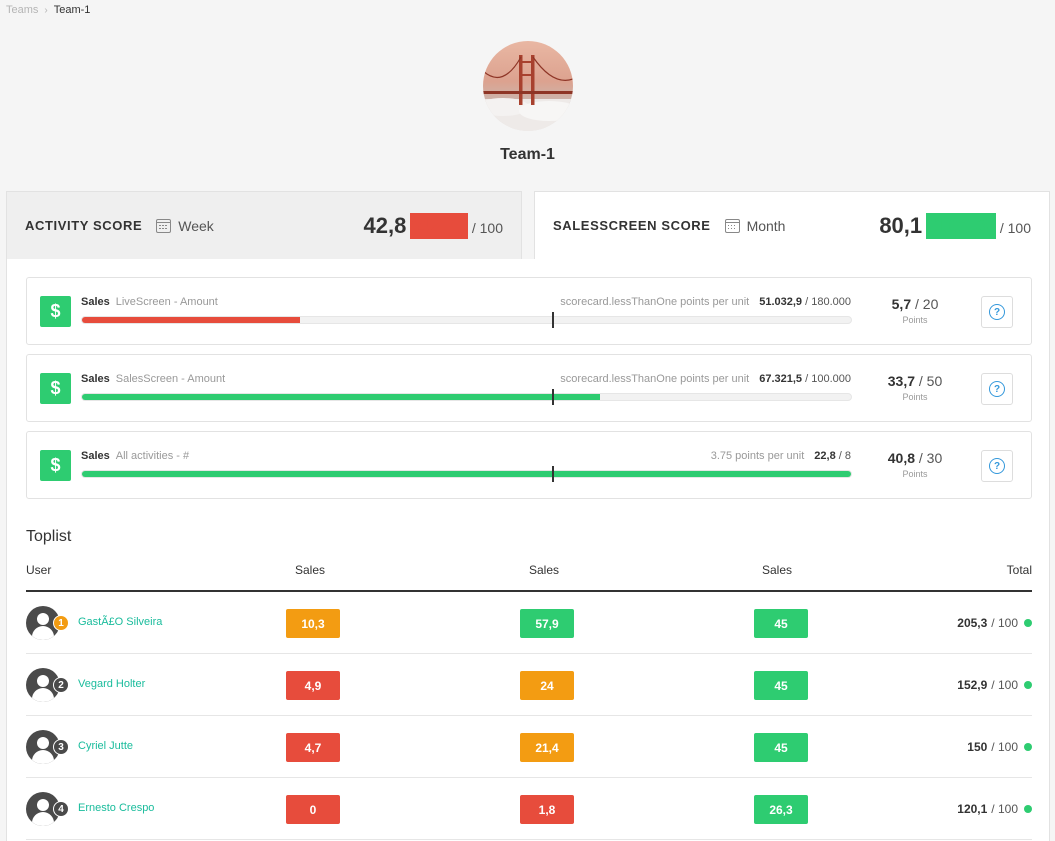 The height and width of the screenshot is (841, 1055). I want to click on tab-title: SALESSCREEN SCORE, so click(632, 225).